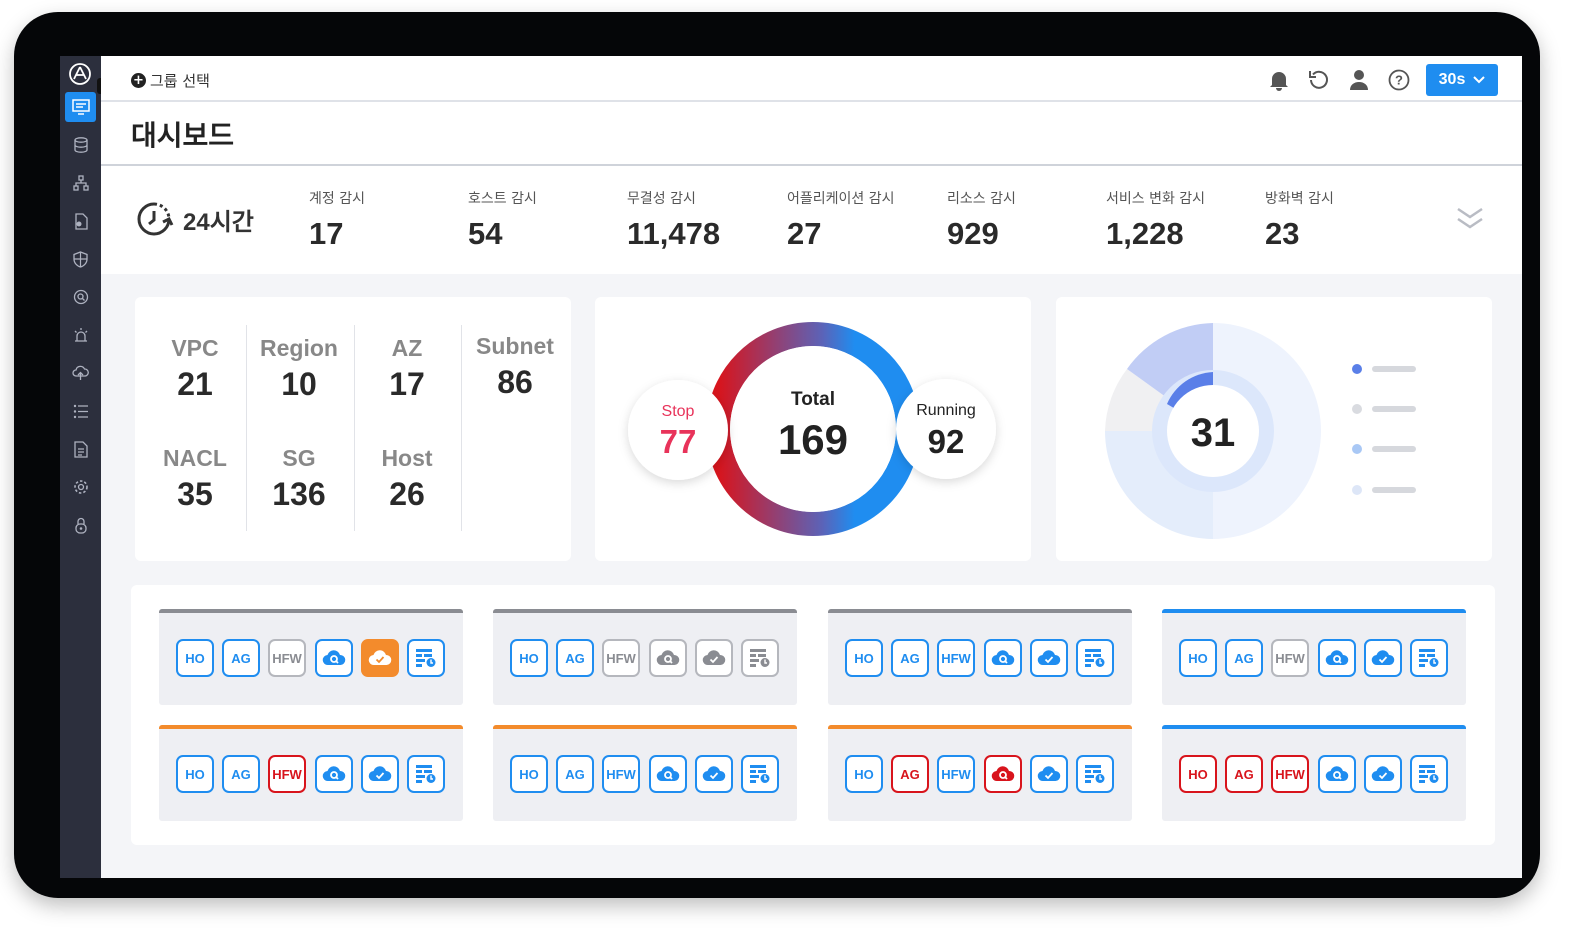 This screenshot has width=1574, height=932. What do you see at coordinates (502, 220) in the screenshot?
I see `stat-host-monitoring: 호스트 감시 54` at bounding box center [502, 220].